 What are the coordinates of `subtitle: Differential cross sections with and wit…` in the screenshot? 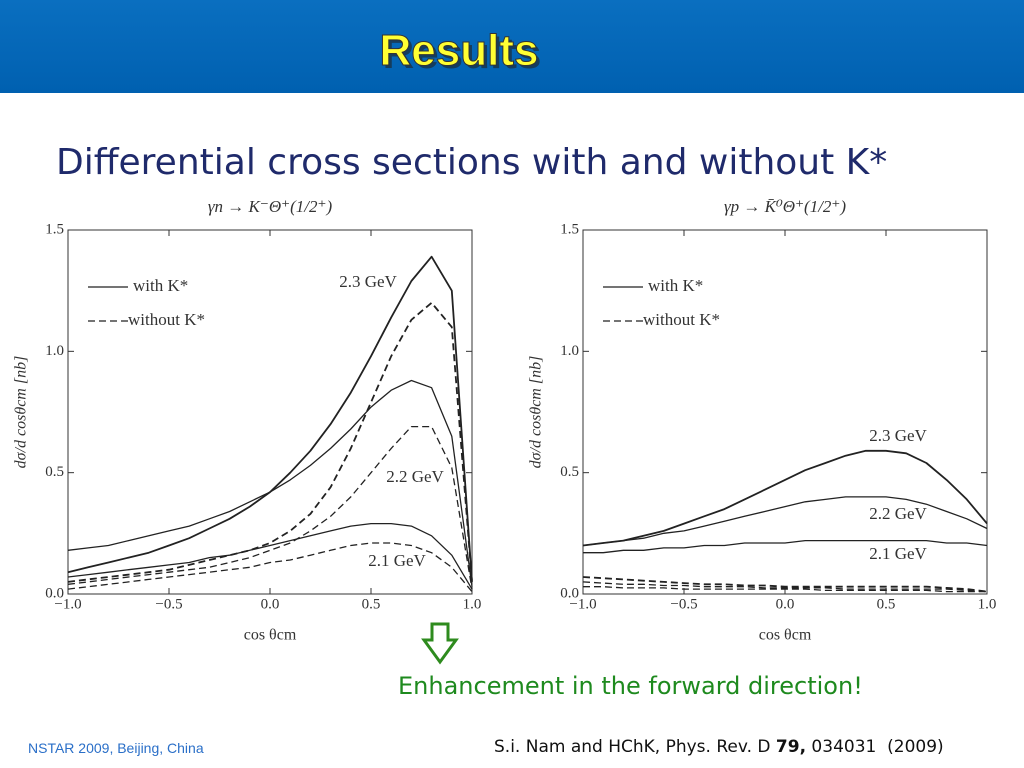 It's located at (471, 162).